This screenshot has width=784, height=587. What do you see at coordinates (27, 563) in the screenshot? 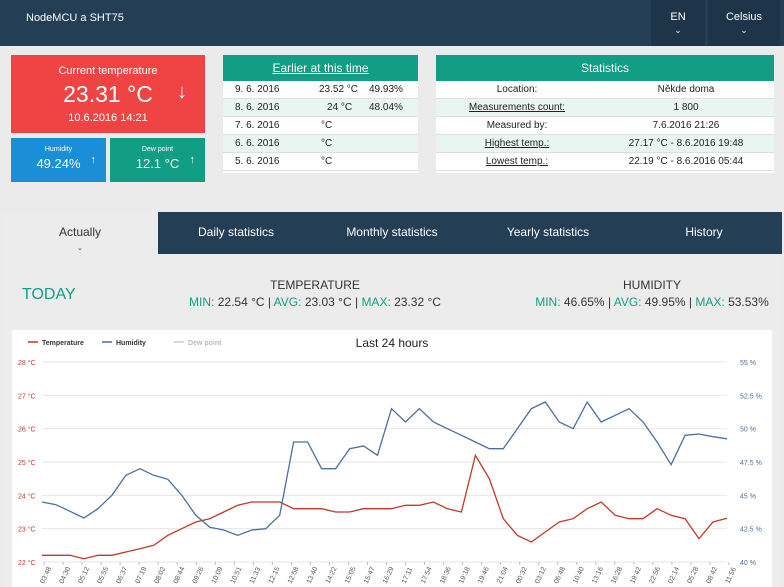
I see `y-left-tick-label: 22 °C` at bounding box center [27, 563].